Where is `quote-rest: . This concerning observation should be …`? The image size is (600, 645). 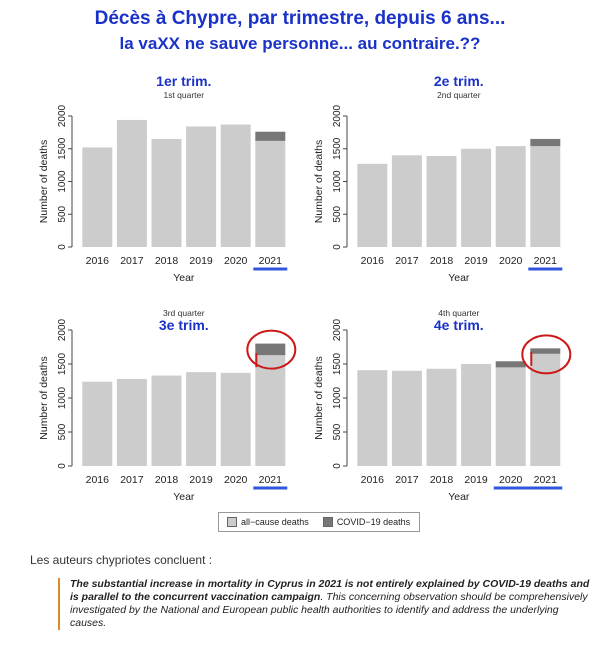
quote-rest: . This concerning observation should be … is located at coordinates (329, 610).